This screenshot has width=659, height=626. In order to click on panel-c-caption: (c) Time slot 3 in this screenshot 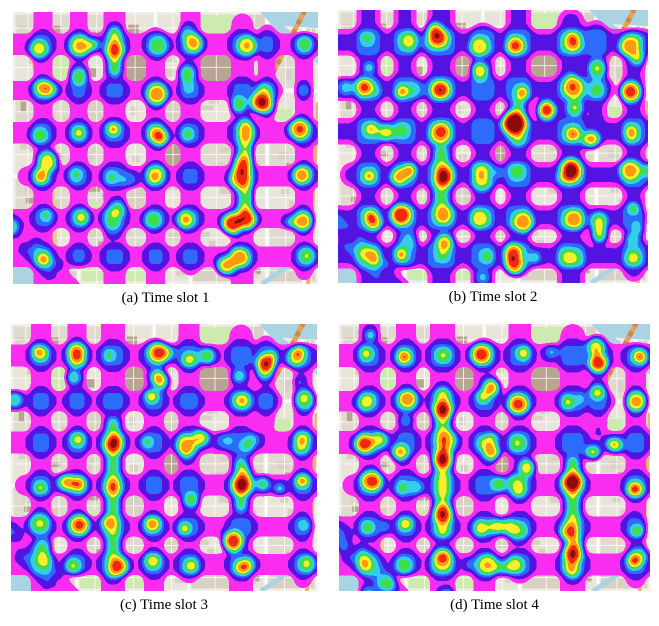, I will do `click(164, 605)`.